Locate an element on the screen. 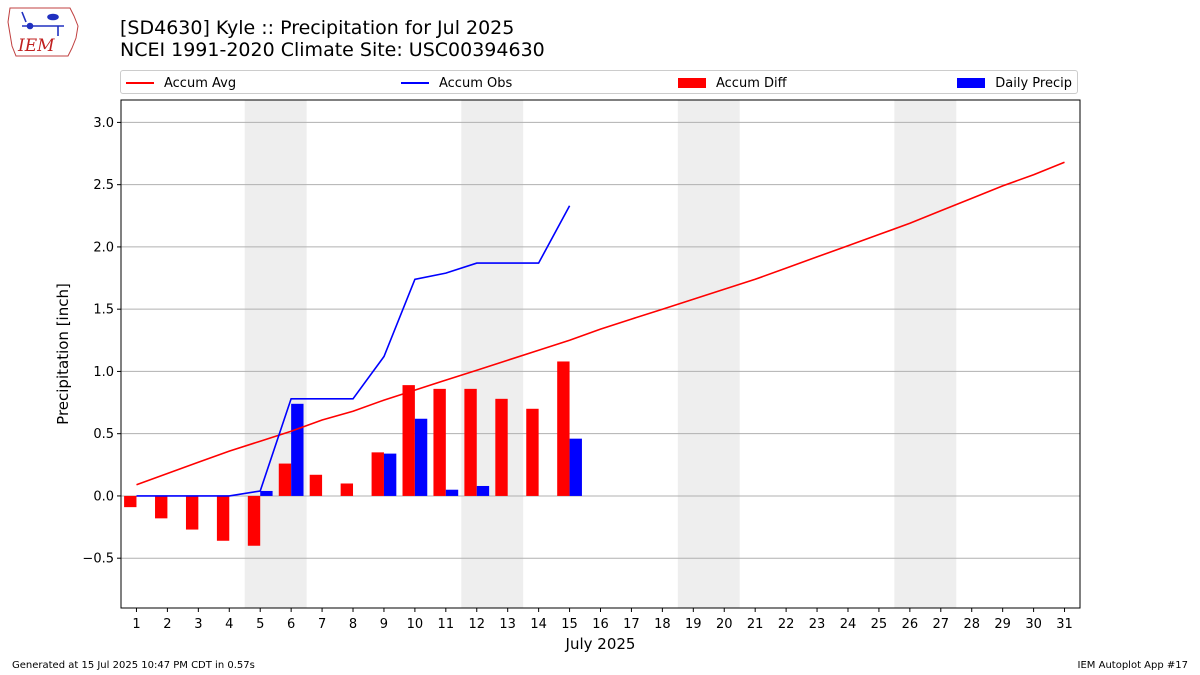  x-tick-label: 19 is located at coordinates (693, 624).